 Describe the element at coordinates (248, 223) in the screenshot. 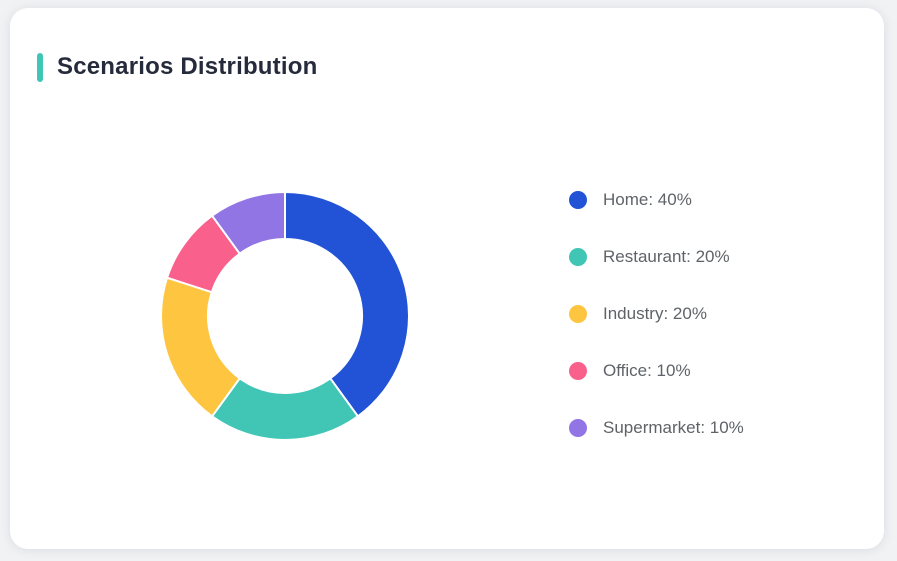

I see `donut-slice-supermarket` at that location.